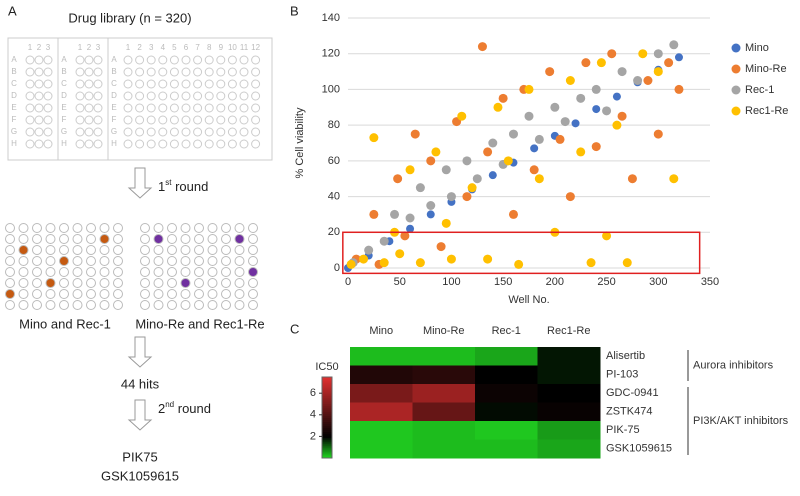 Image resolution: width=800 pixels, height=496 pixels. I want to click on plate-column: 11, so click(244, 47).